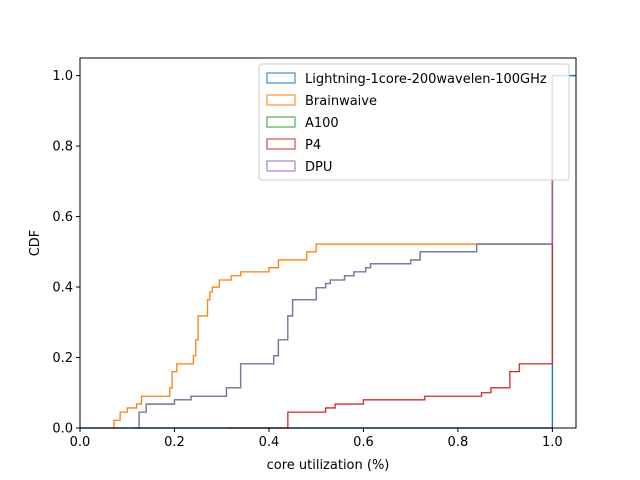 The height and width of the screenshot is (480, 640). I want to click on y-tick-label: 0.0, so click(62, 429).